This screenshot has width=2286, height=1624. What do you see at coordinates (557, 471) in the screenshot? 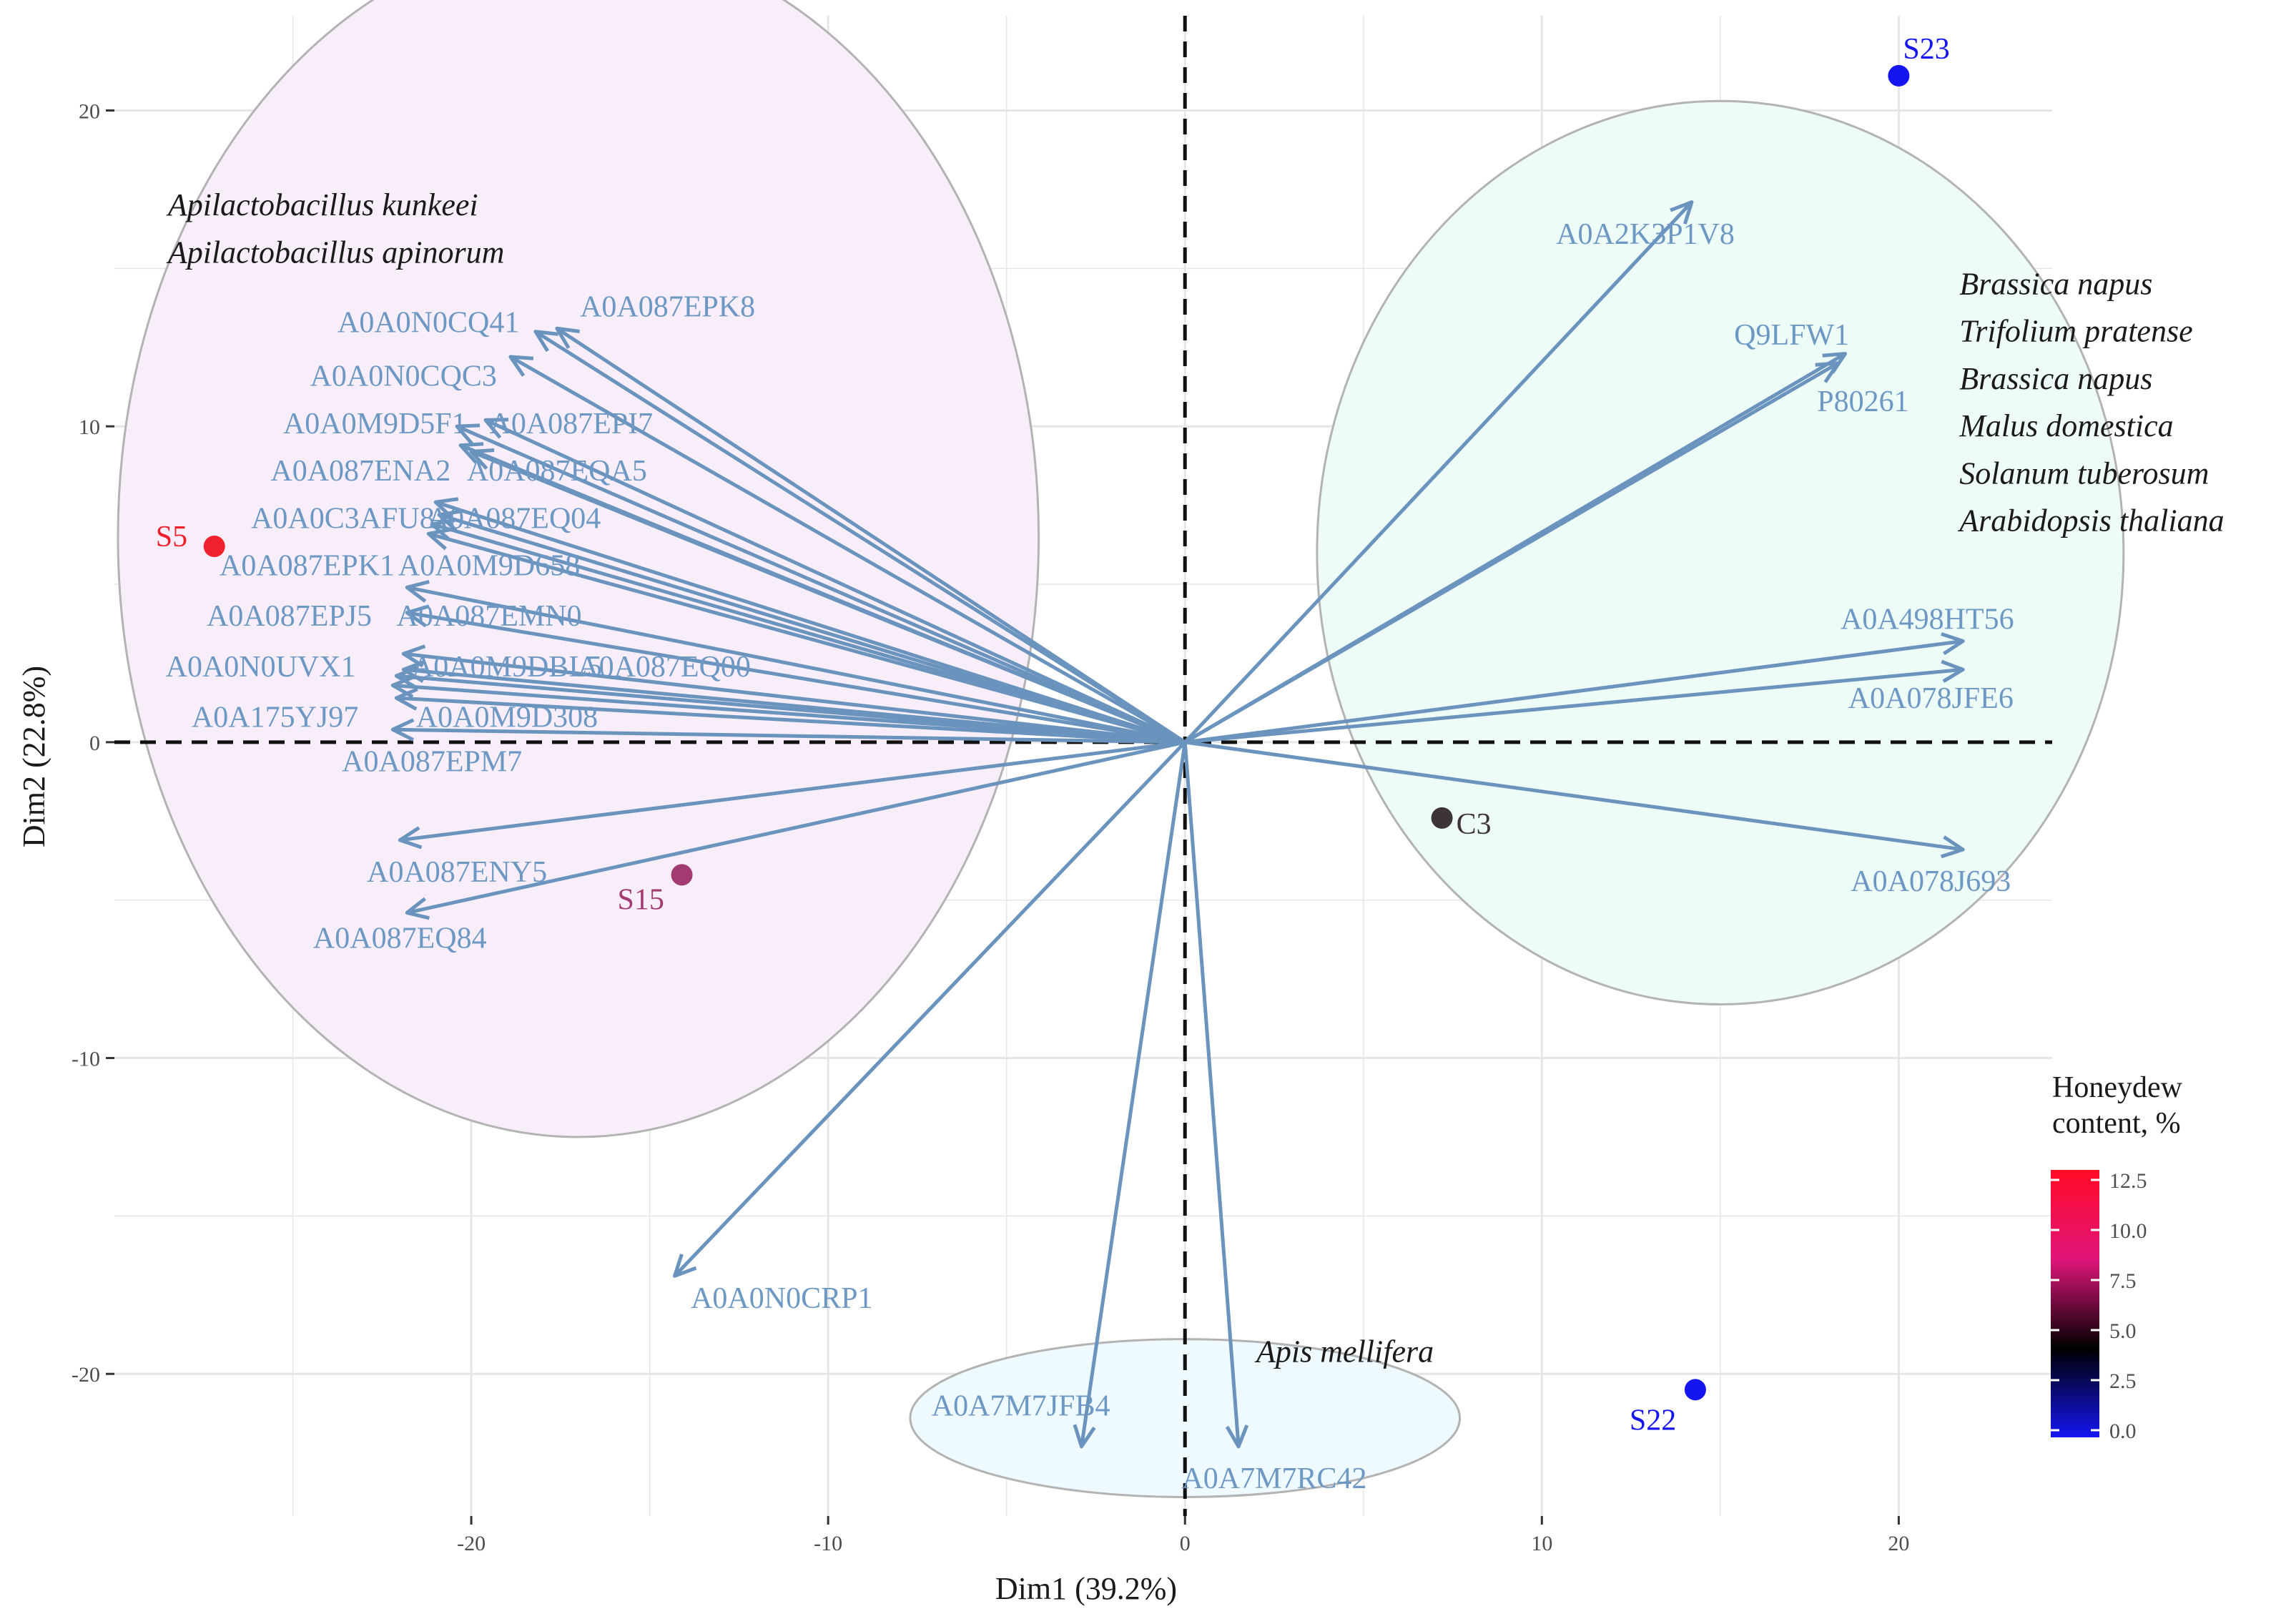
I see `variable-label: A0A087EQA5` at bounding box center [557, 471].